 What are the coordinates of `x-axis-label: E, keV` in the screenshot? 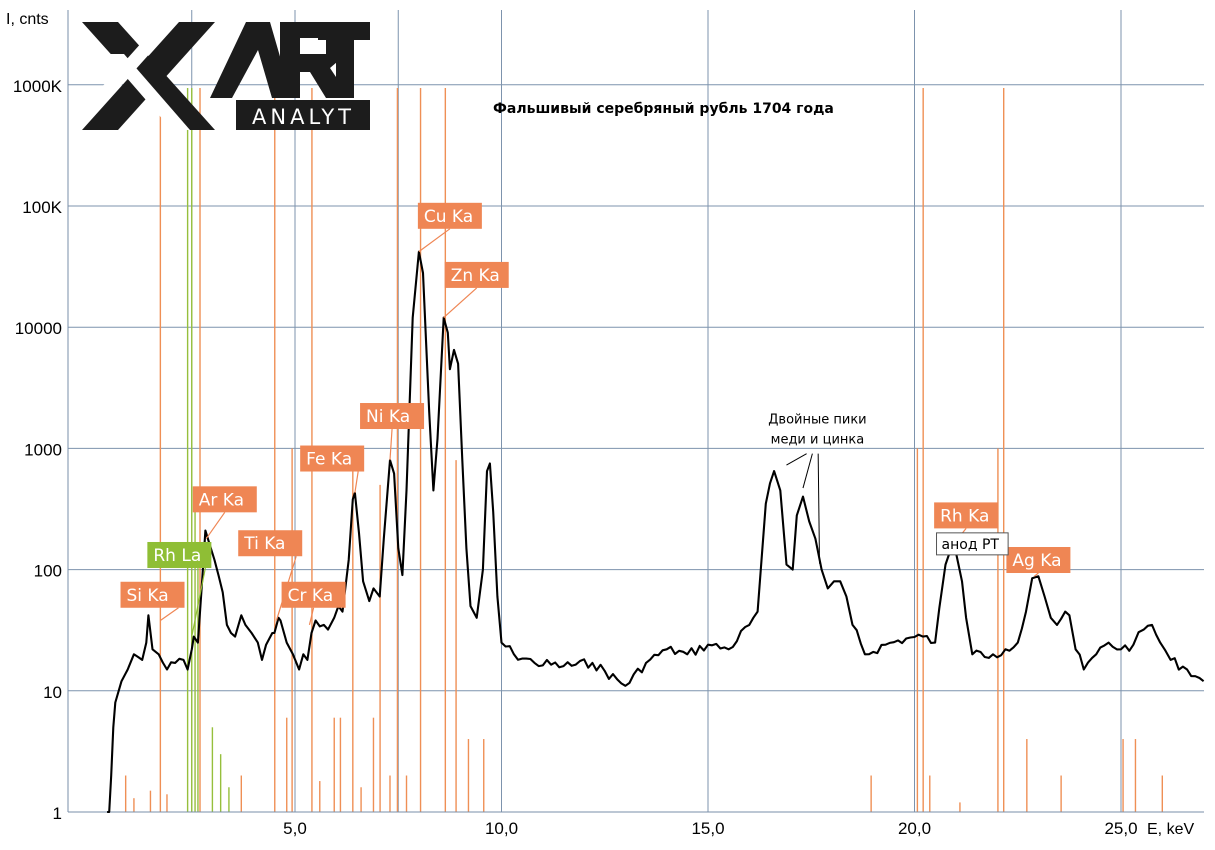 It's located at (1170, 829).